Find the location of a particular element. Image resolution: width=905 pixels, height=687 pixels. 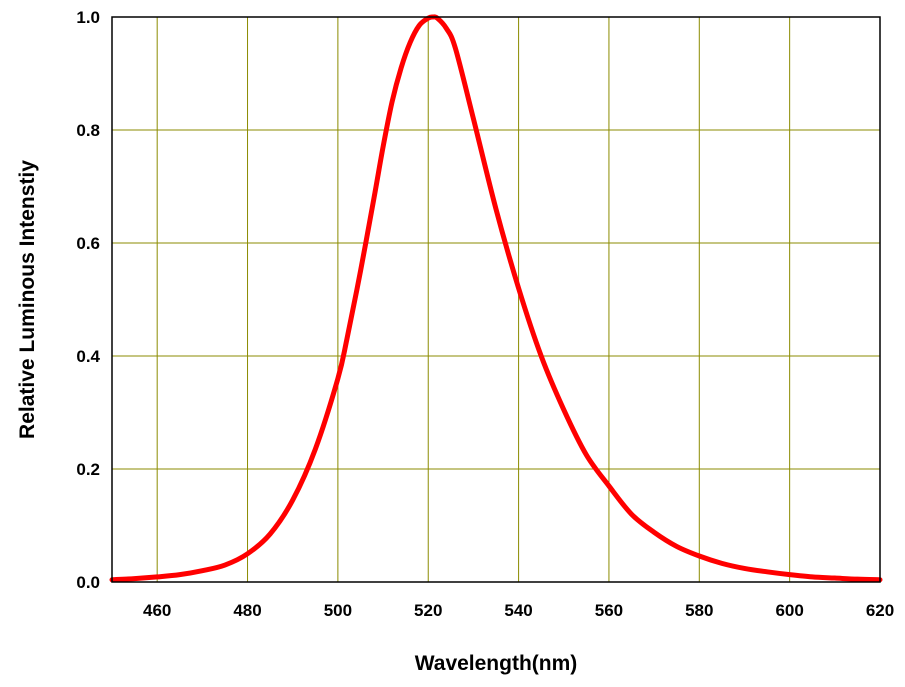

y-tick-label: 0.2 is located at coordinates (88, 469).